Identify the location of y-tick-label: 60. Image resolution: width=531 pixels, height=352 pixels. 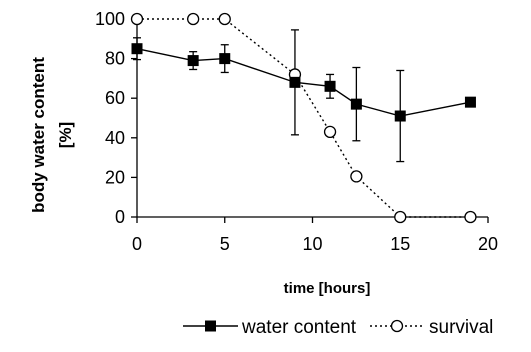
(115, 98).